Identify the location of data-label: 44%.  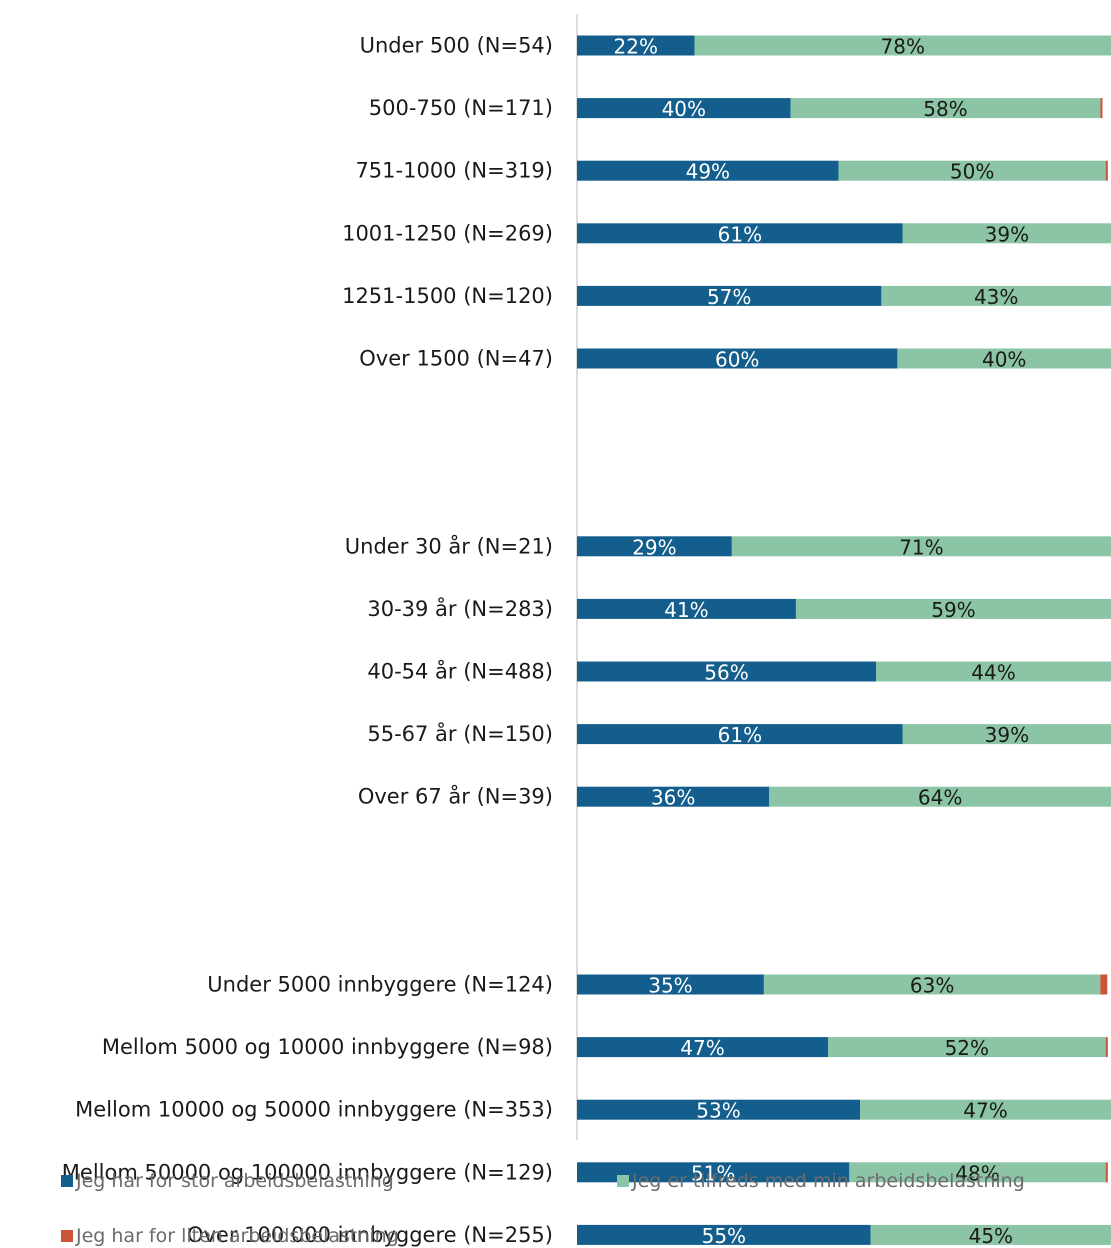
(993, 673).